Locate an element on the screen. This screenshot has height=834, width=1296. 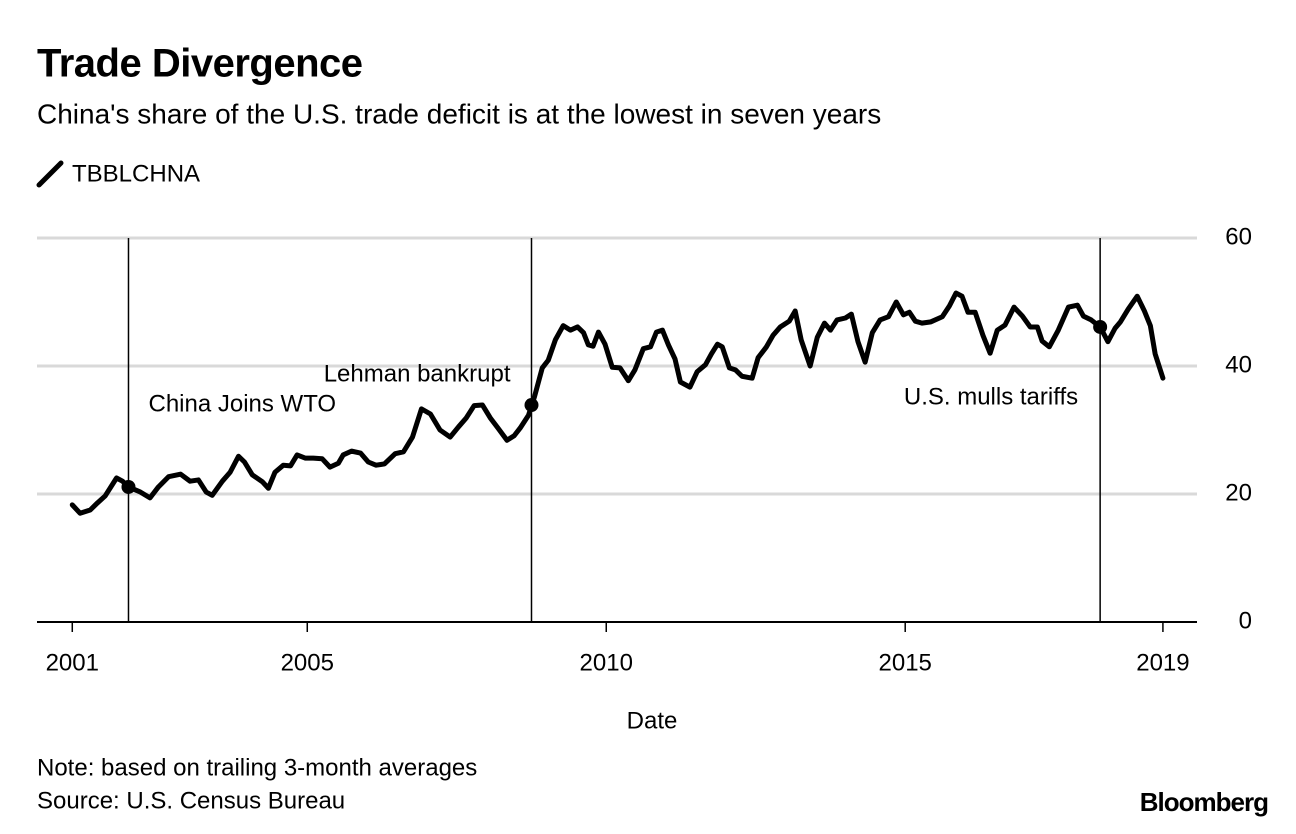
brand: Bloomberg is located at coordinates (1204, 802).